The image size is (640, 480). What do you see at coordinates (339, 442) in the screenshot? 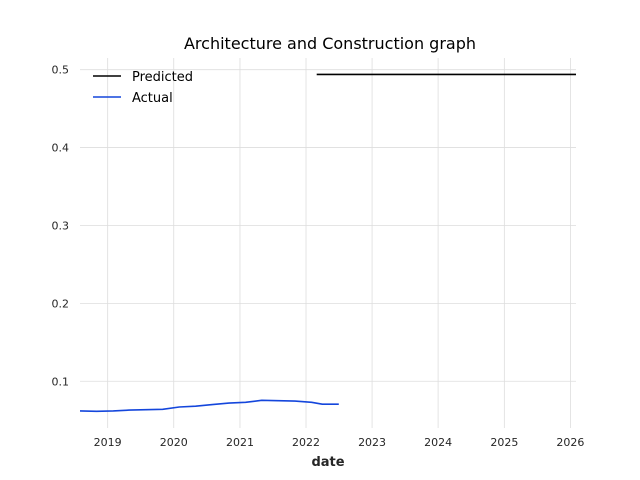
I see `x-tick-labels: 2019 2020 2021 2022 2023 2024 2025 2026` at bounding box center [339, 442].